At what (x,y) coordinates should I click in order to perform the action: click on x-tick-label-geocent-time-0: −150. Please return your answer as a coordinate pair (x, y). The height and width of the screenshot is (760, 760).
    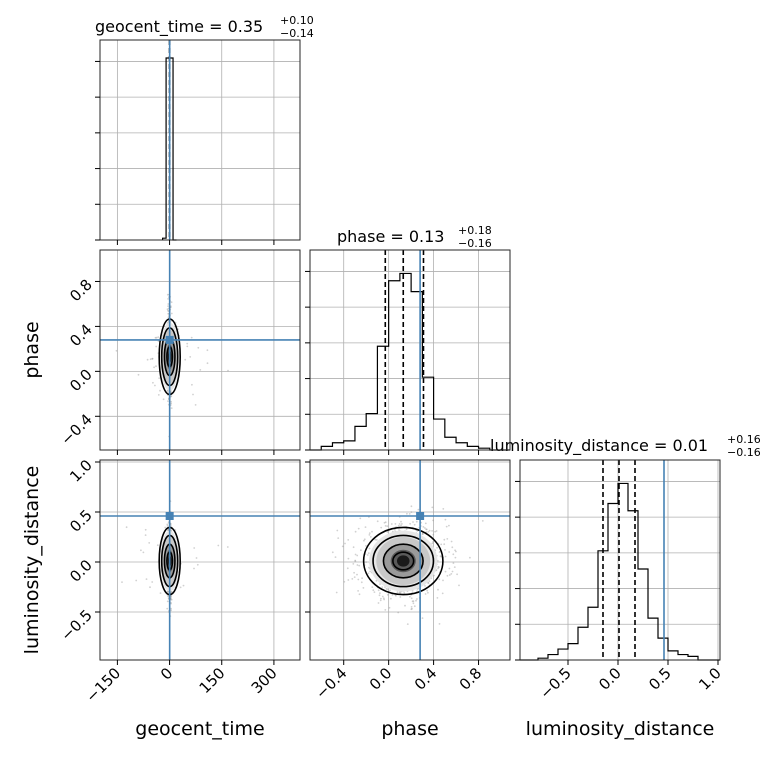
    Looking at the image, I should click on (103, 685).